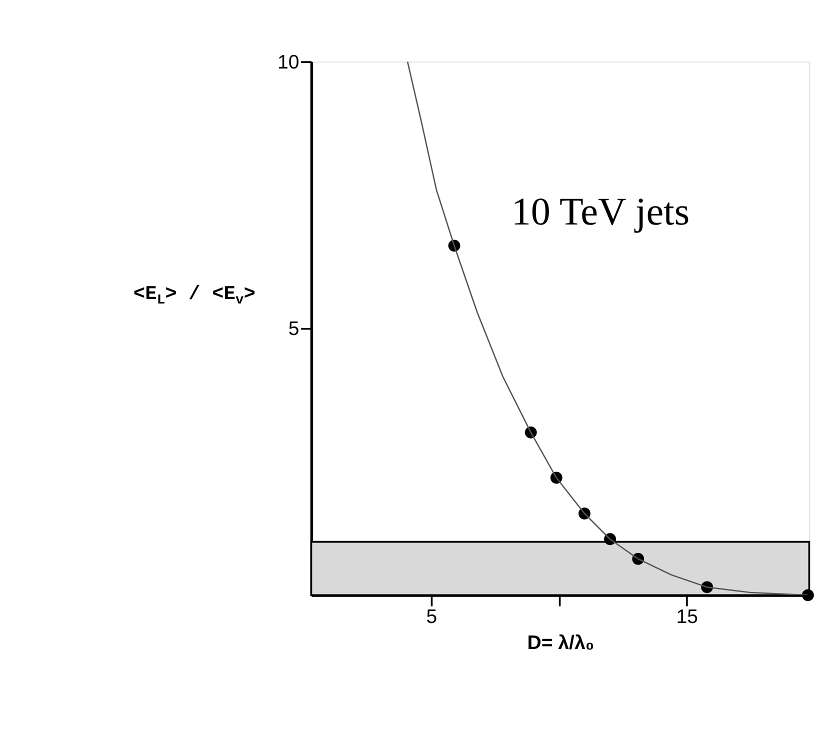 This screenshot has width=819, height=739. I want to click on x-axis-title: D= λ/λ₀, so click(560, 643).